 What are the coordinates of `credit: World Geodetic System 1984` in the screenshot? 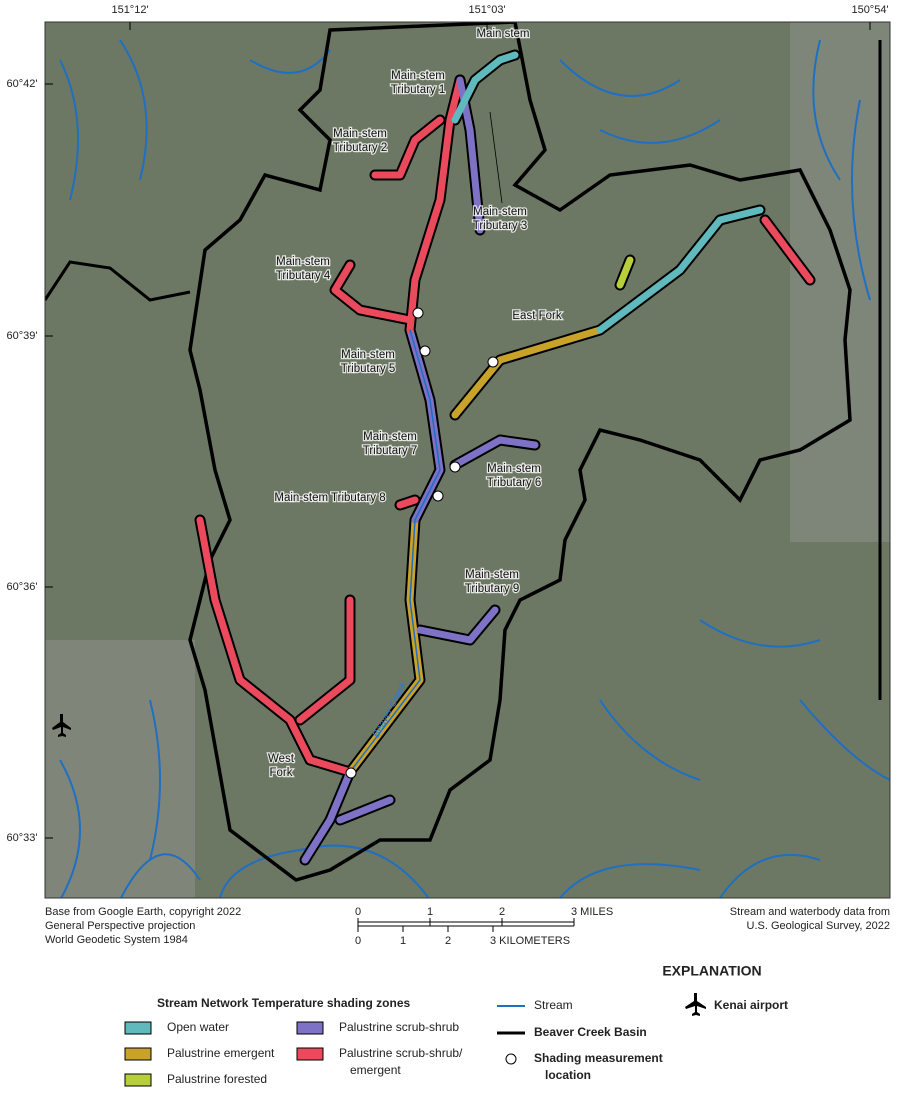 It's located at (116, 940).